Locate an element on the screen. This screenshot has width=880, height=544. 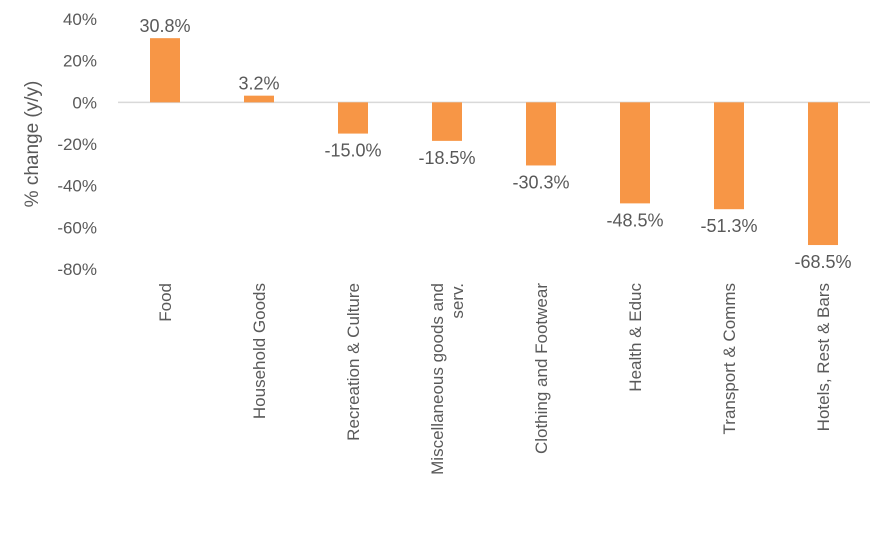
y-tick-label: -20% is located at coordinates (77, 144).